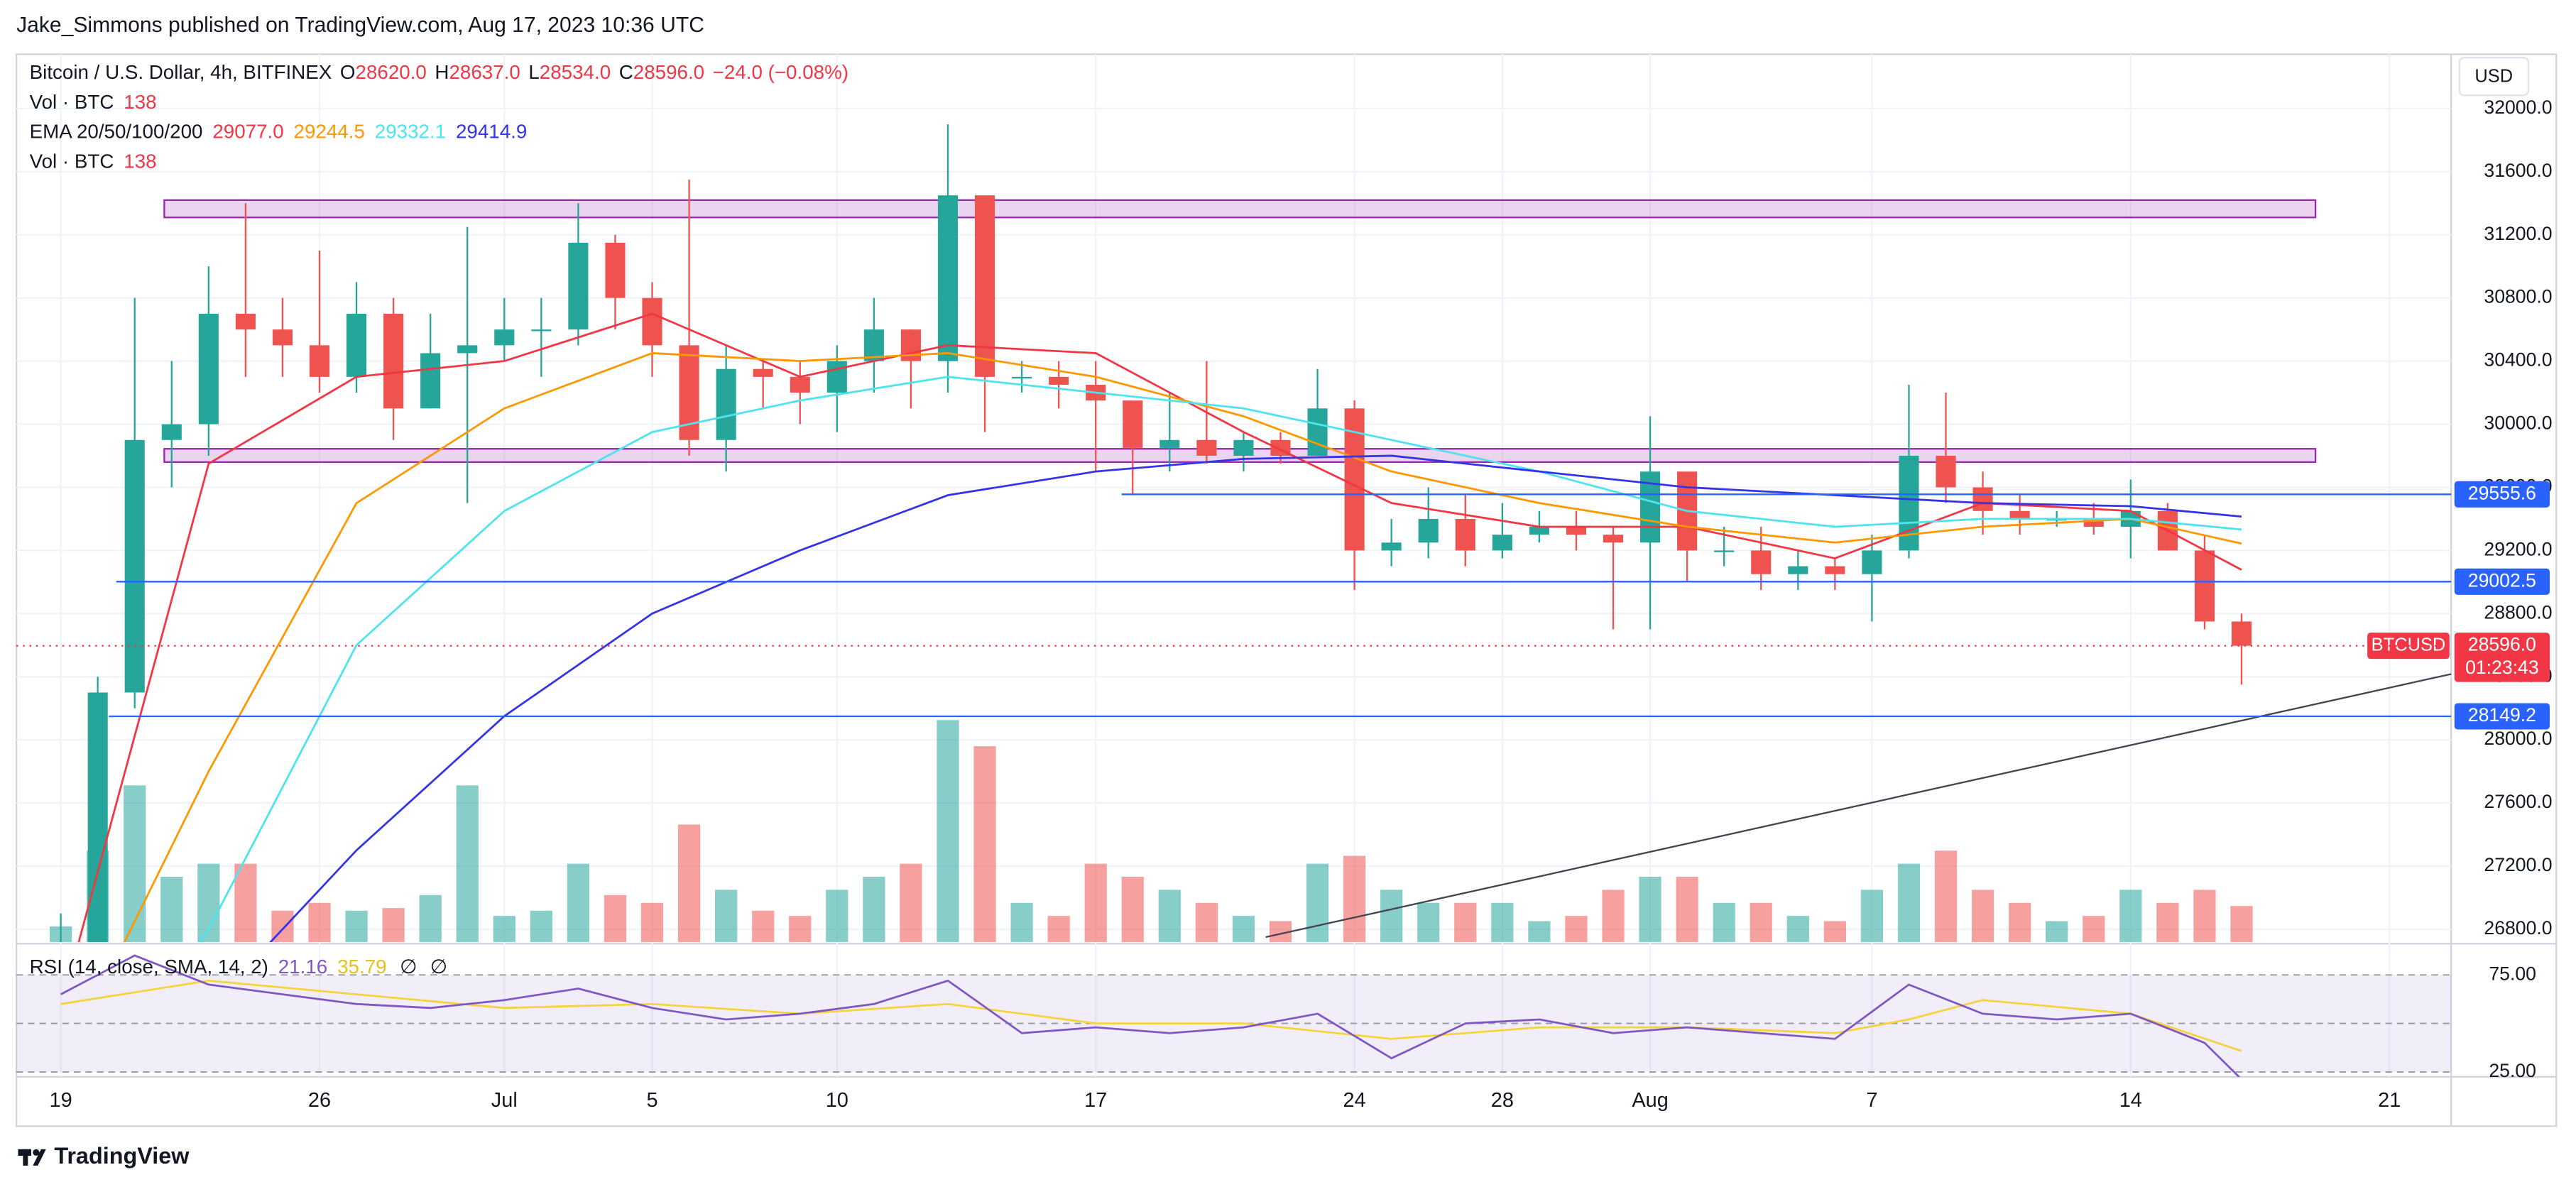 The image size is (2576, 1187). I want to click on x-tick-label: 28, so click(1502, 1100).